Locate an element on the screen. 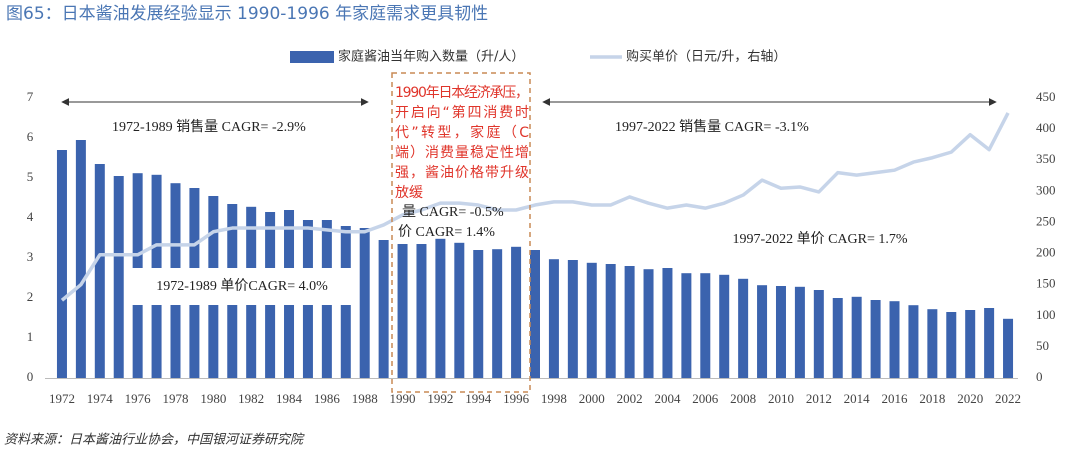 This screenshot has height=452, width=1080. highlight-text: 端）消费量稳定性增 is located at coordinates (462, 153).